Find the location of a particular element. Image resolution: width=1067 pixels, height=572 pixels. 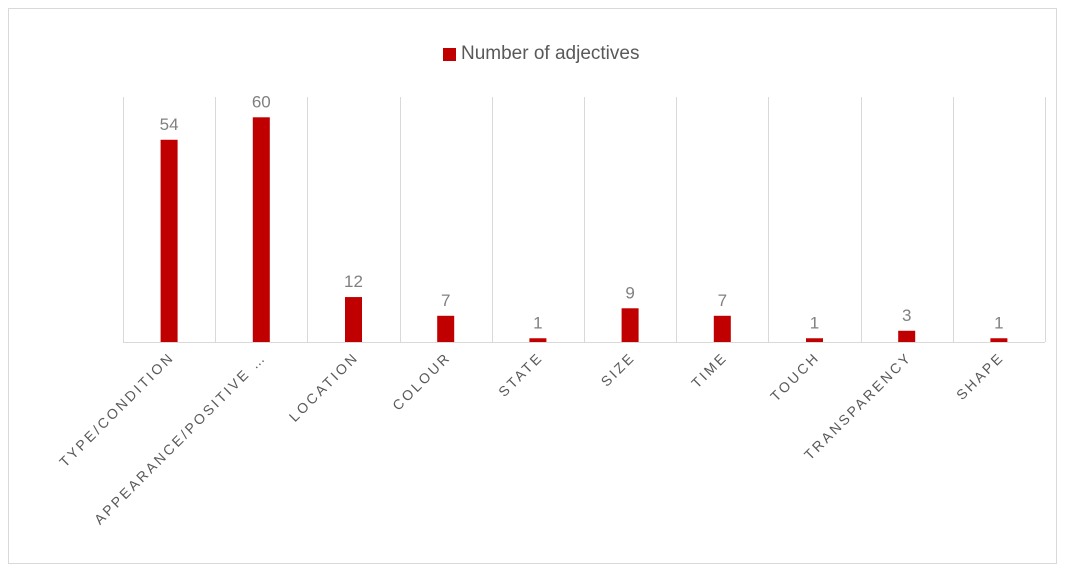

data-label: 12 is located at coordinates (353, 281).